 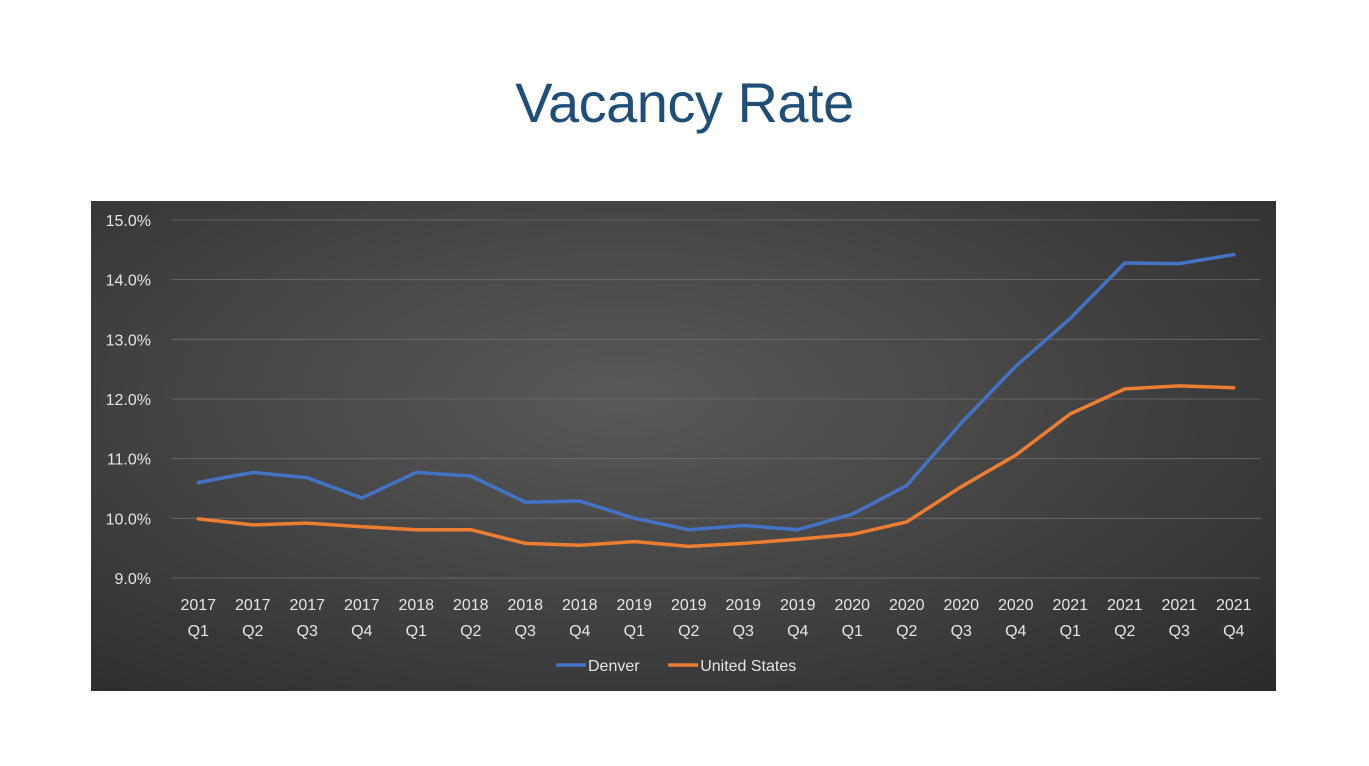 I want to click on y-tick-label: 13.0%, so click(x=128, y=340).